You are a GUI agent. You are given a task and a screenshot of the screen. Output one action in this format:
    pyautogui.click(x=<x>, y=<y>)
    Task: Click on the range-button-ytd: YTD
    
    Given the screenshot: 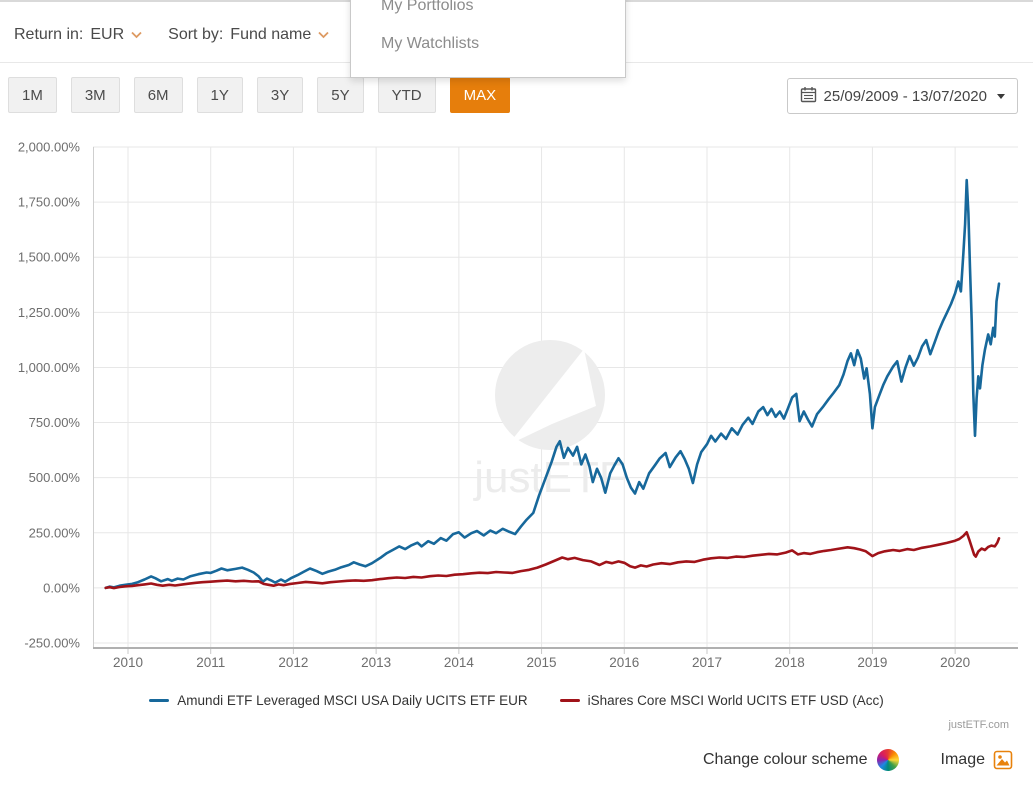 What is the action you would take?
    pyautogui.click(x=406, y=95)
    